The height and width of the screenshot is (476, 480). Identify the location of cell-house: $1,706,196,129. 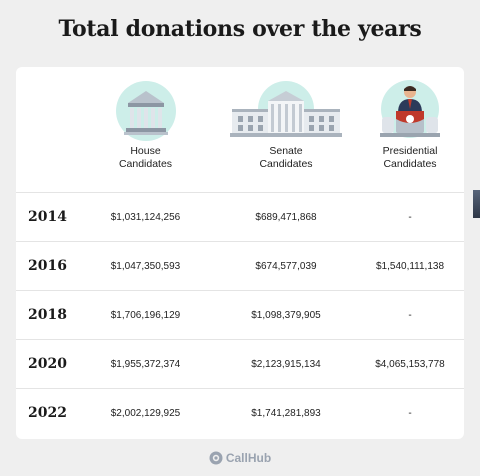
(145, 315).